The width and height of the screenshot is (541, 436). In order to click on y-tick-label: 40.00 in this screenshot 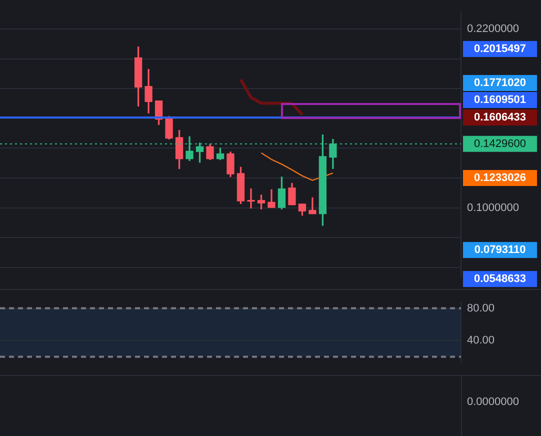, I will do `click(481, 340)`.